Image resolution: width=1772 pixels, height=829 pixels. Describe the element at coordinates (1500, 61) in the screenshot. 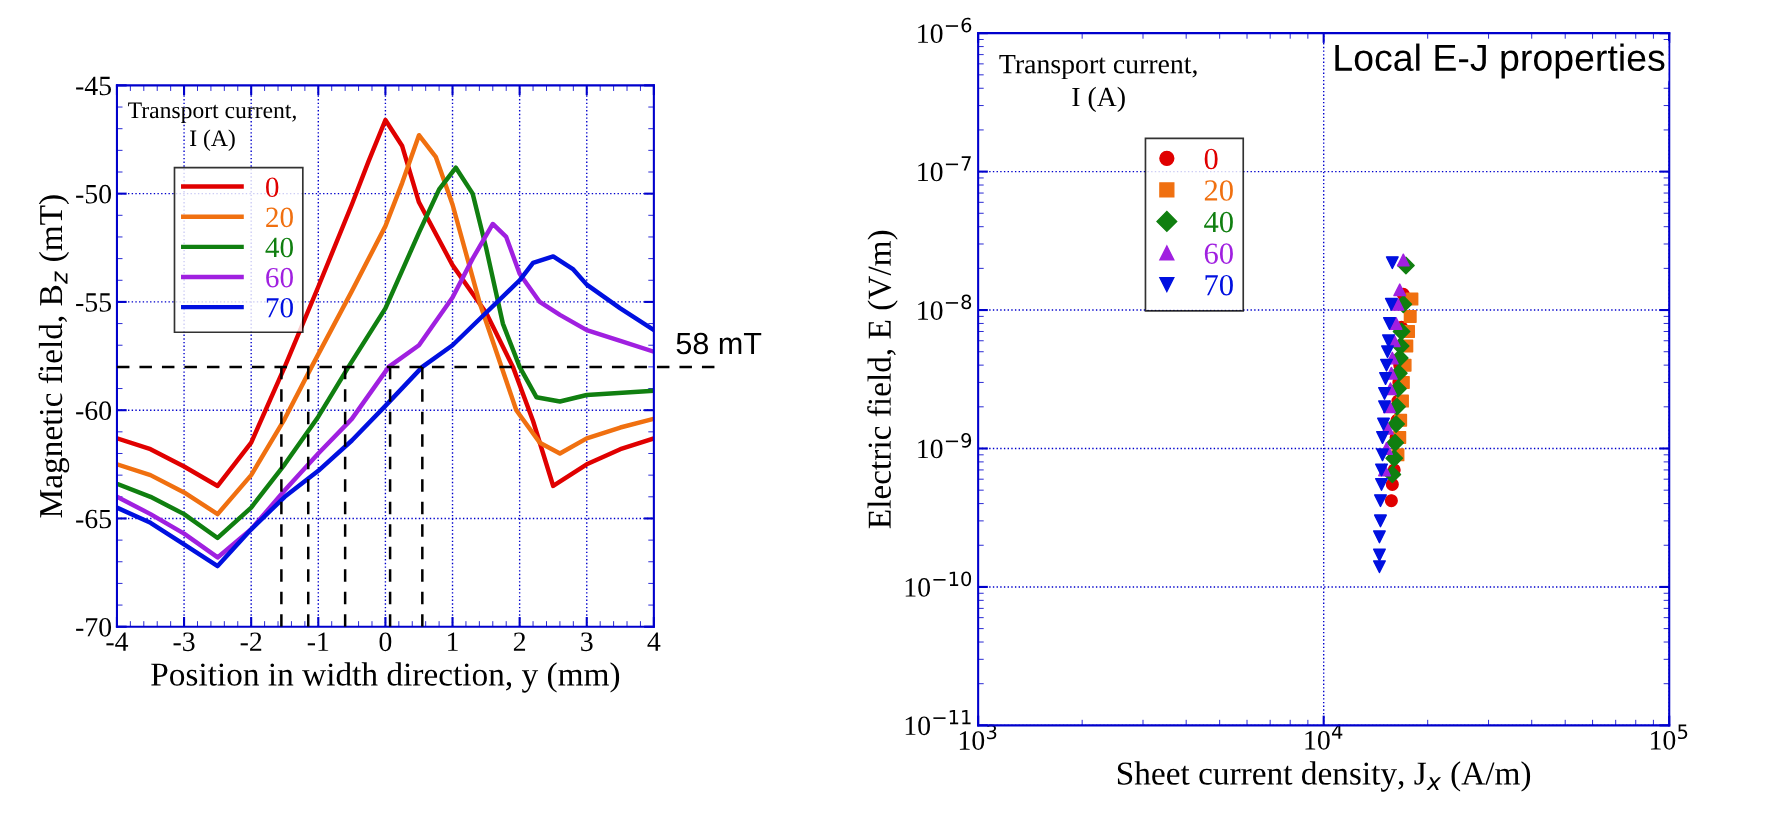

I see `chart-title: Local E-J properties` at that location.